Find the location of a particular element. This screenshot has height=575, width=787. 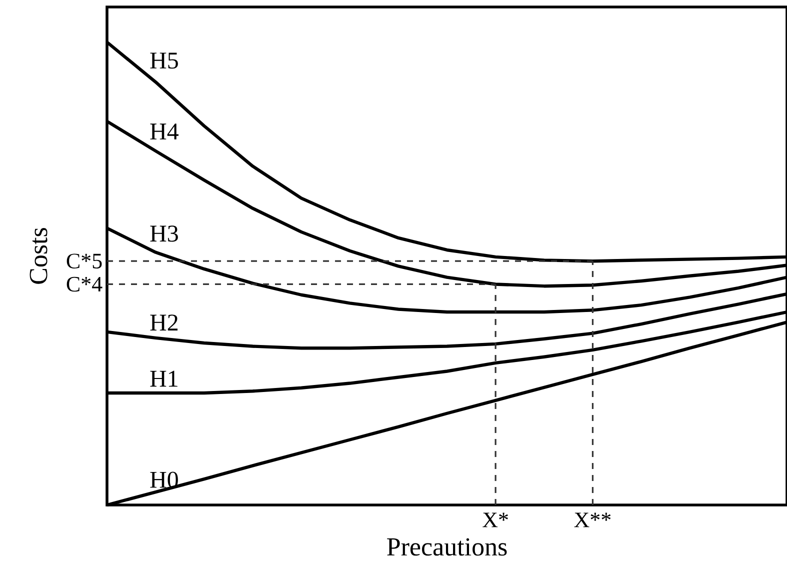

ref-line-label: C*5 is located at coordinates (84, 261).